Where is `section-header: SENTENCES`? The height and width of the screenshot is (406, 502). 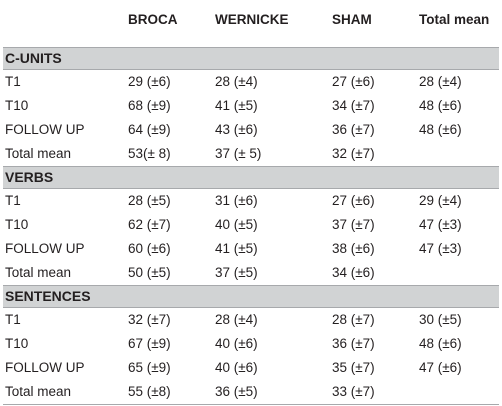
section-header: SENTENCES is located at coordinates (251, 296).